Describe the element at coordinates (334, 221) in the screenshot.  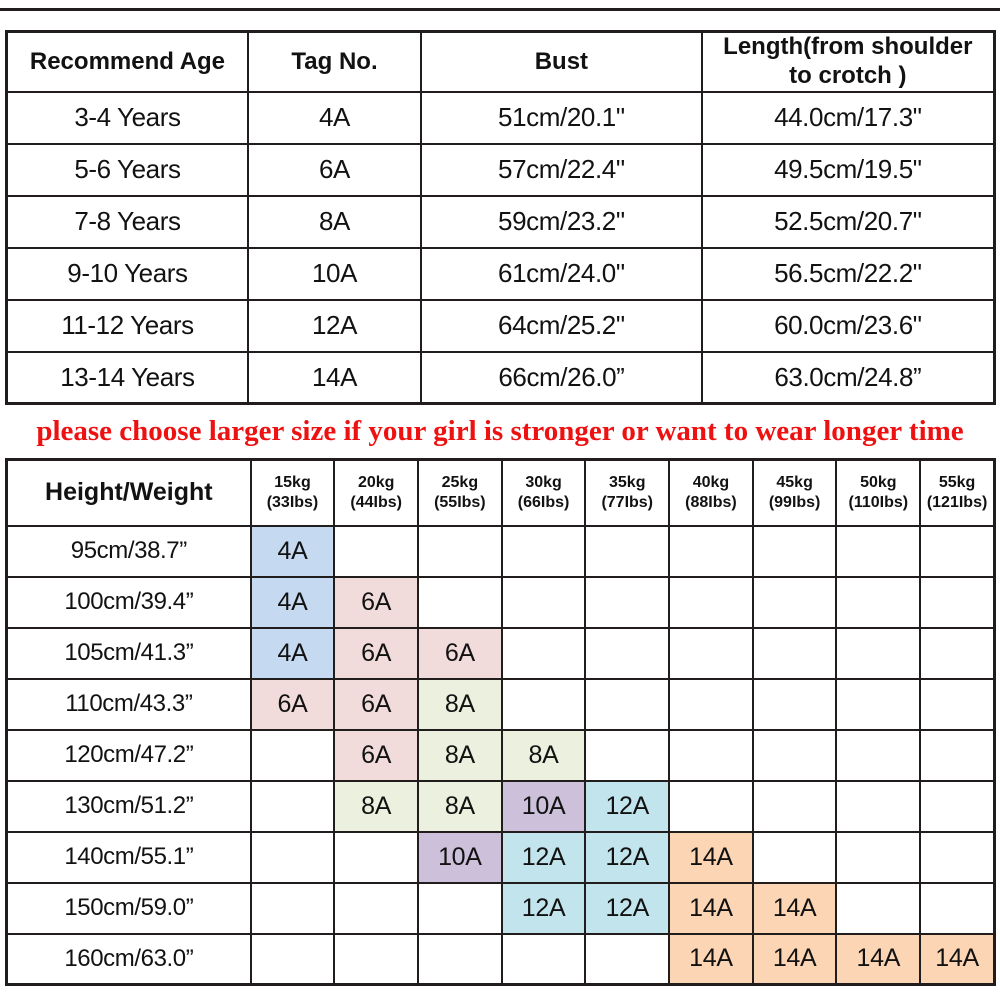
I see `size-table-cell: 8A` at that location.